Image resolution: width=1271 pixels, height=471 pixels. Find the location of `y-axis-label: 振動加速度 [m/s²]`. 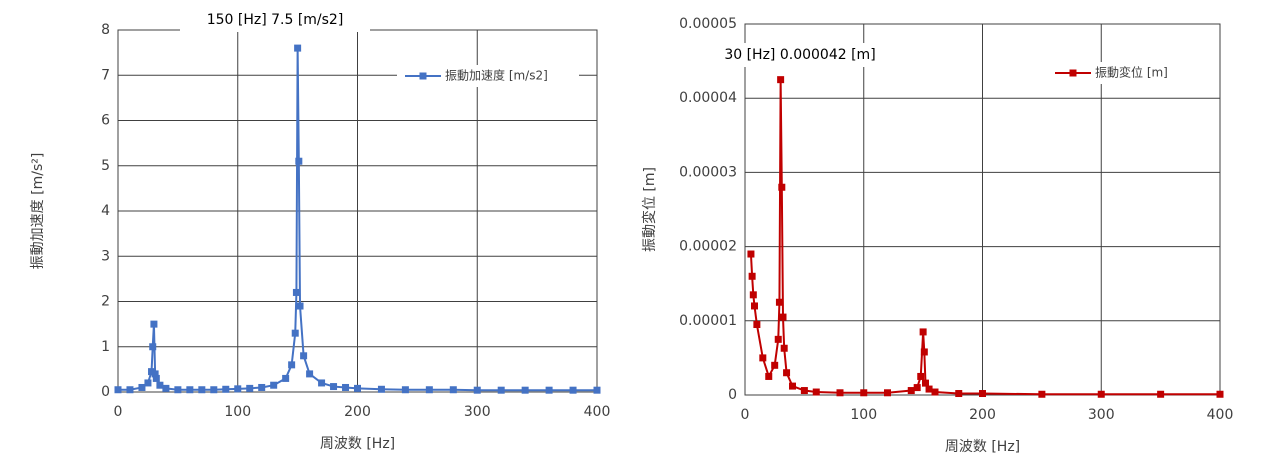

y-axis-label: 振動加速度 [m/s²] is located at coordinates (38, 211).